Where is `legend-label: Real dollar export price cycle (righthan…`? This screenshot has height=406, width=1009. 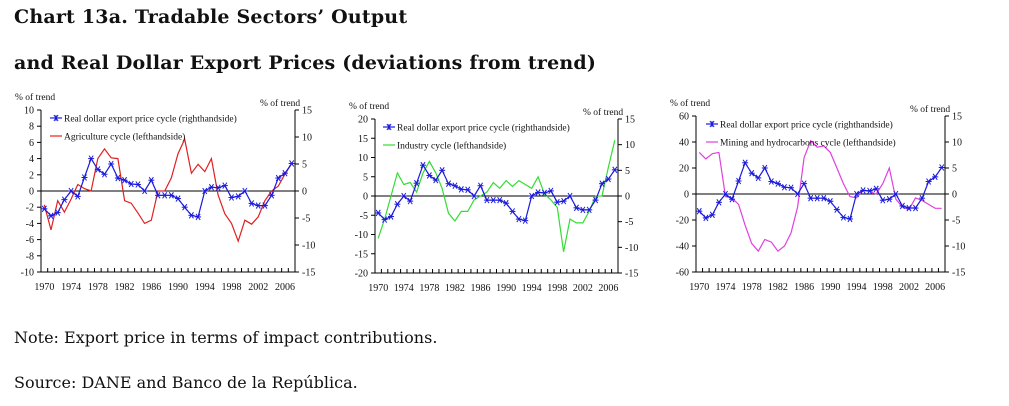 legend-label: Real dollar export price cycle (righthan… is located at coordinates (150, 119).